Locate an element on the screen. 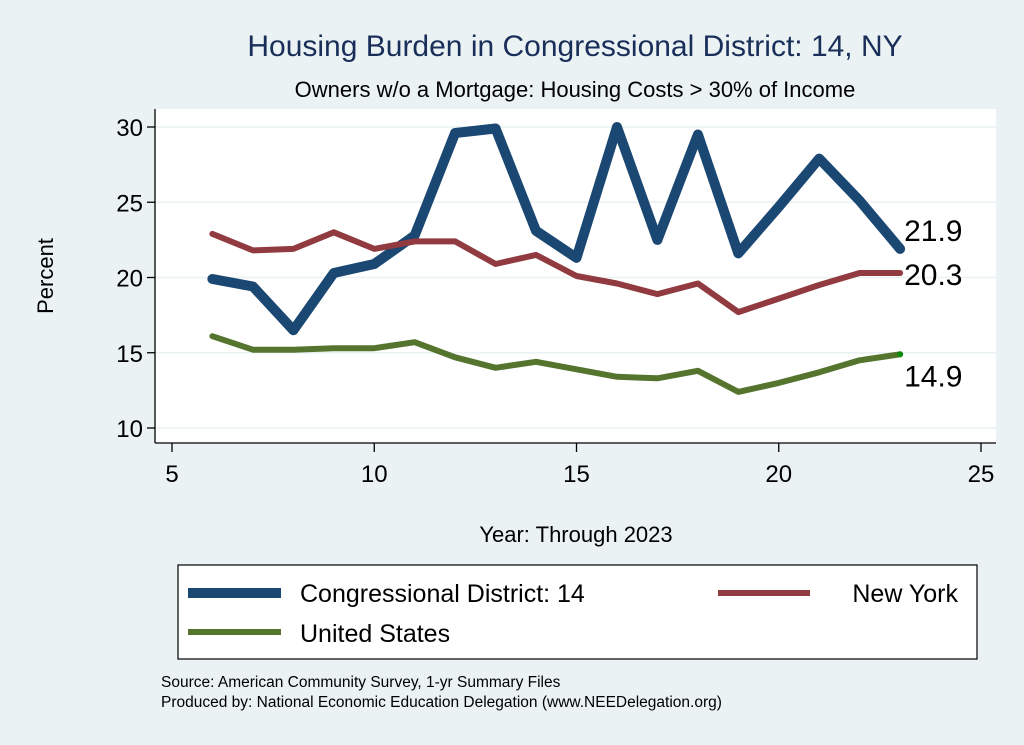 The height and width of the screenshot is (745, 1024). x-tick-label-15: 15 is located at coordinates (576, 474).